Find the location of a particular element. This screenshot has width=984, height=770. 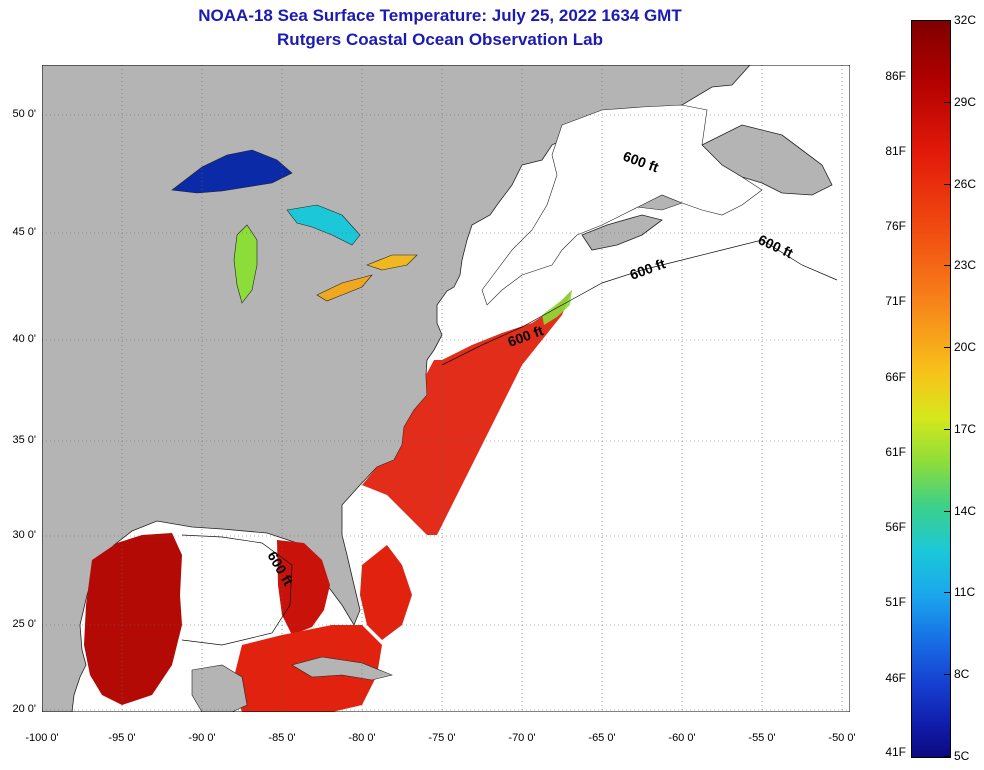

longitude-tick-label: -65 0' is located at coordinates (602, 738).